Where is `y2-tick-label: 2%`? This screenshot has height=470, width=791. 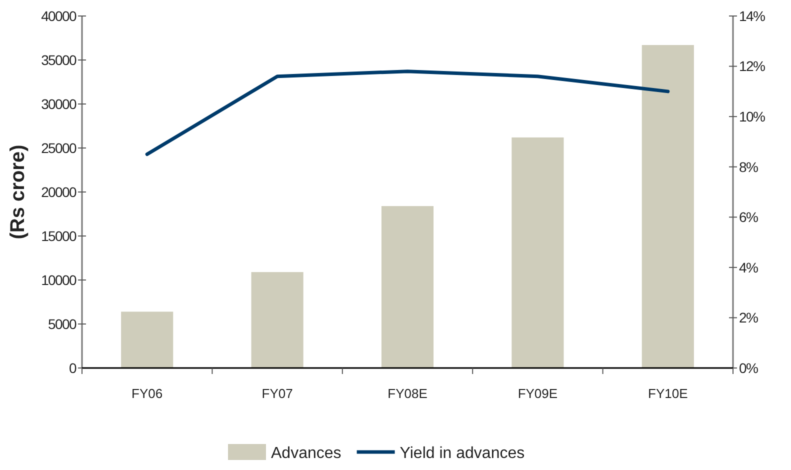 y2-tick-label: 2% is located at coordinates (748, 318).